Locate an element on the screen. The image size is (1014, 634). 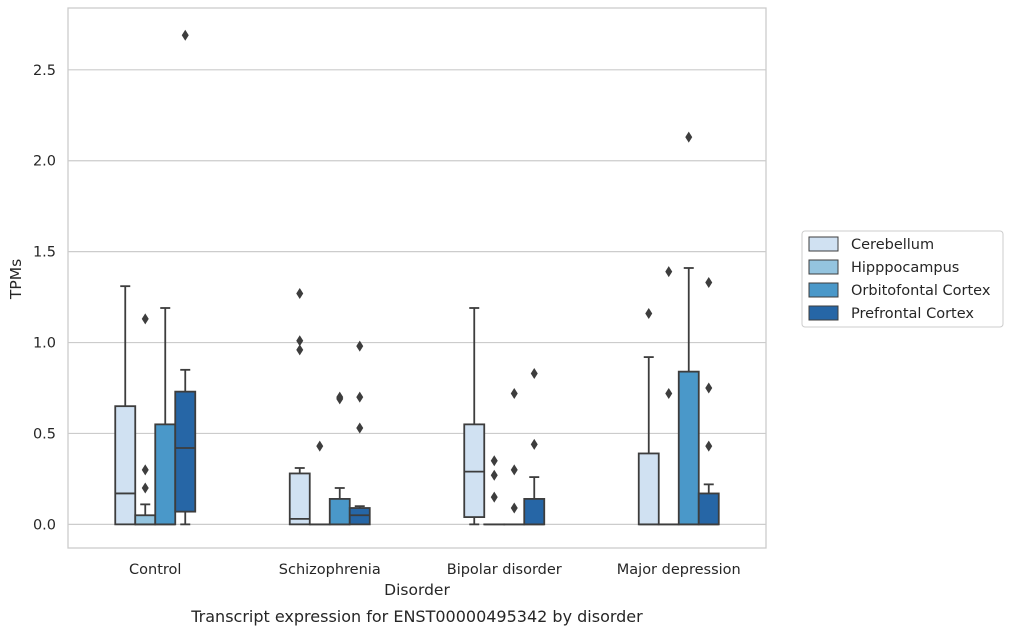
y-tick-label: 2.5 is located at coordinates (44, 71).